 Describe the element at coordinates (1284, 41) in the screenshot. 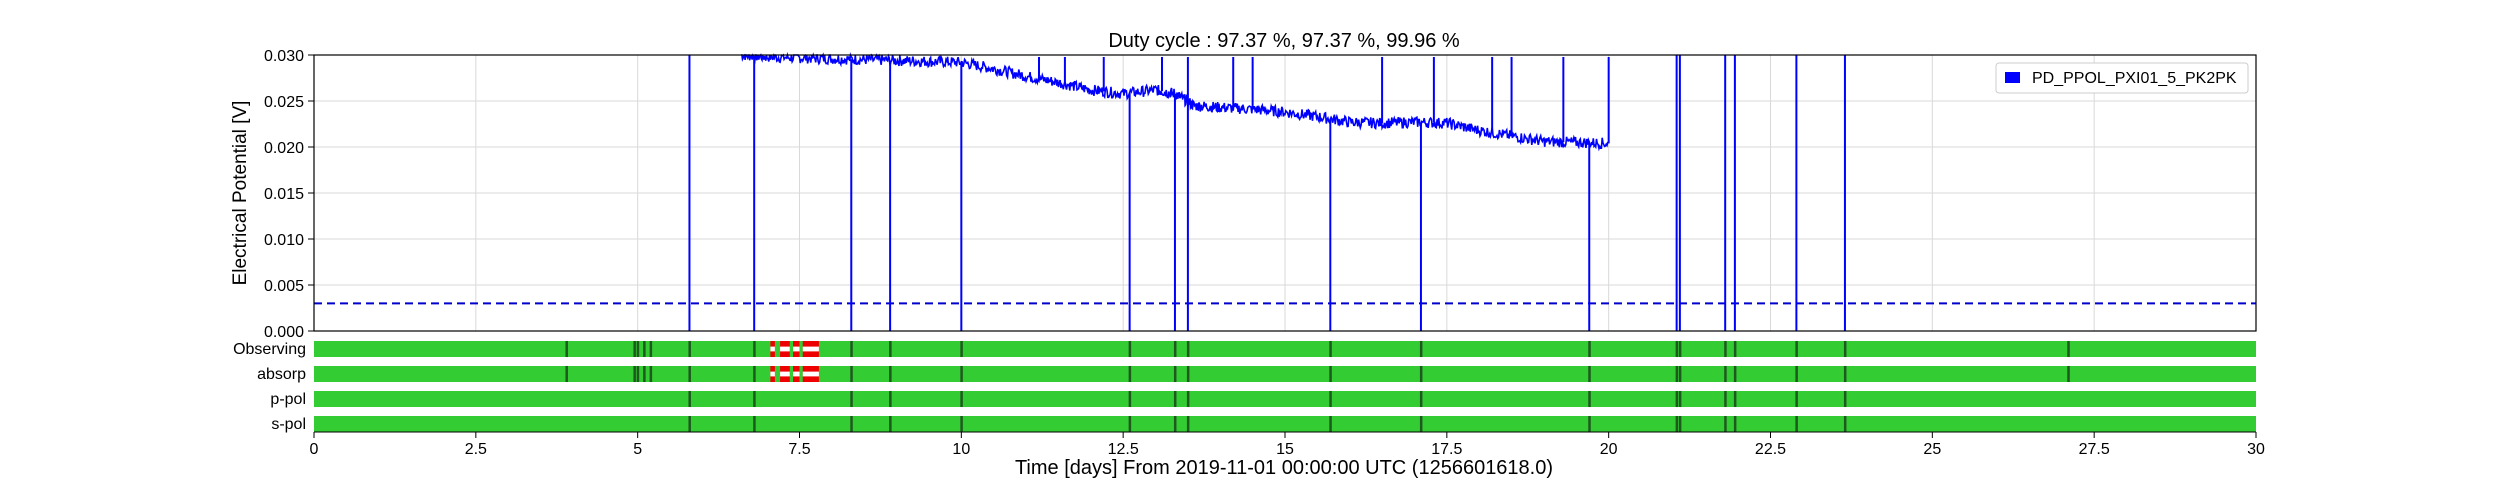

I see `chart-title: Duty cycle : 97.37 %, 97.37 %, 99.96 %` at that location.